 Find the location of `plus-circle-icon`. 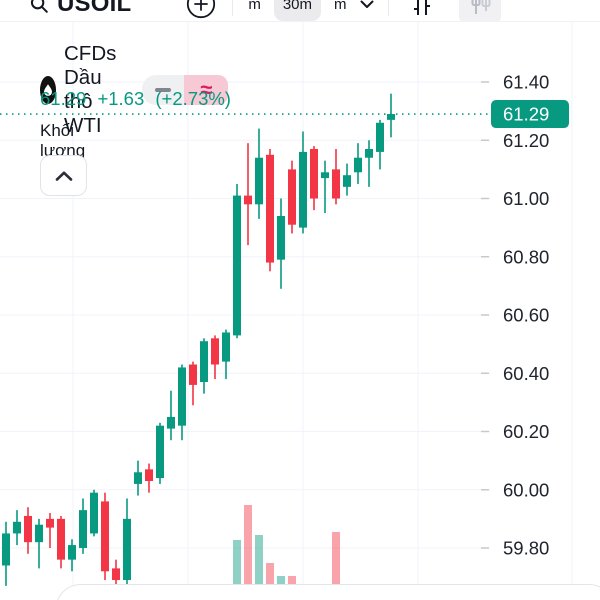

plus-circle-icon is located at coordinates (201, 9).